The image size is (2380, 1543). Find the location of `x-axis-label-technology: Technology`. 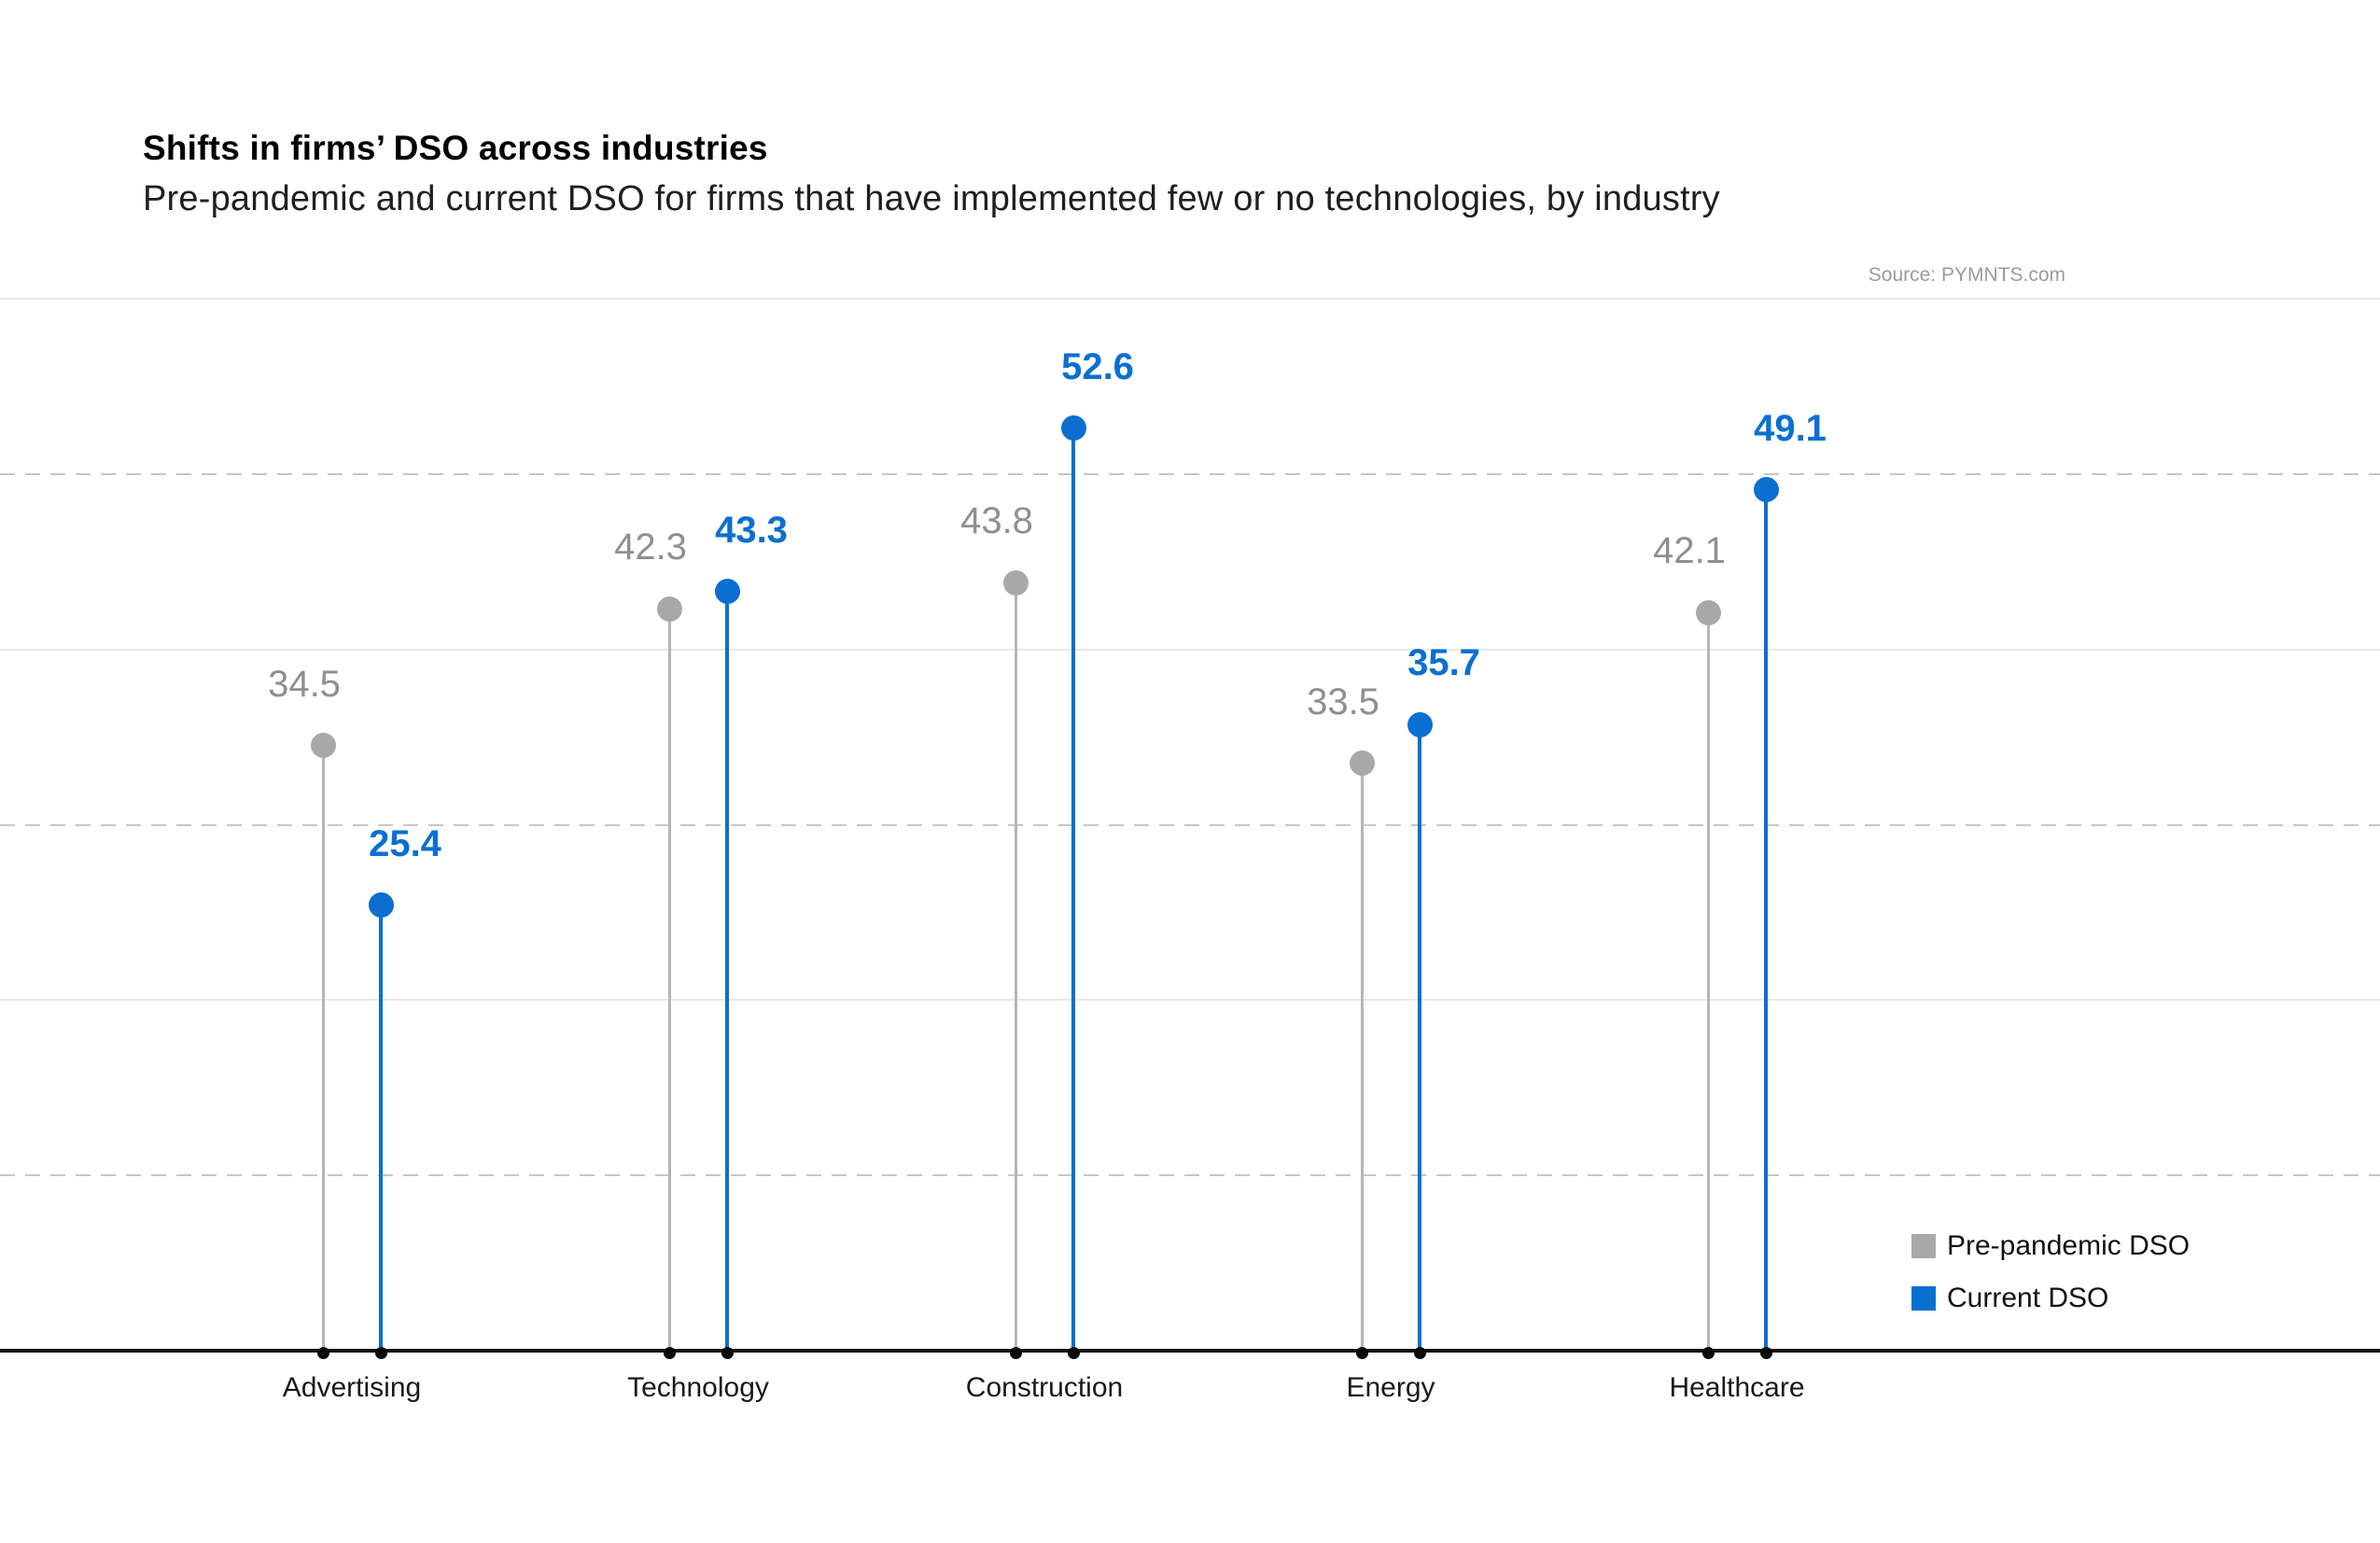

x-axis-label-technology: Technology is located at coordinates (698, 1388).